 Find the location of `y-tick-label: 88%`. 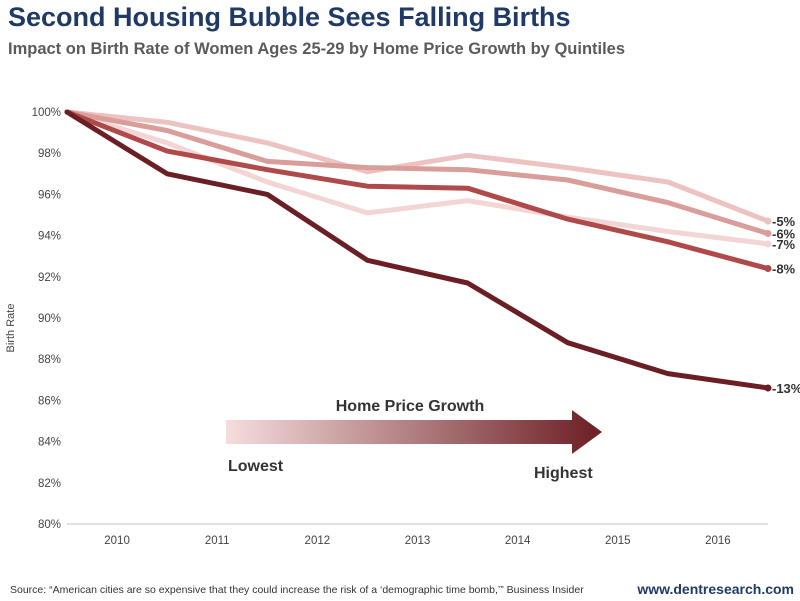

y-tick-label: 88% is located at coordinates (49, 360).